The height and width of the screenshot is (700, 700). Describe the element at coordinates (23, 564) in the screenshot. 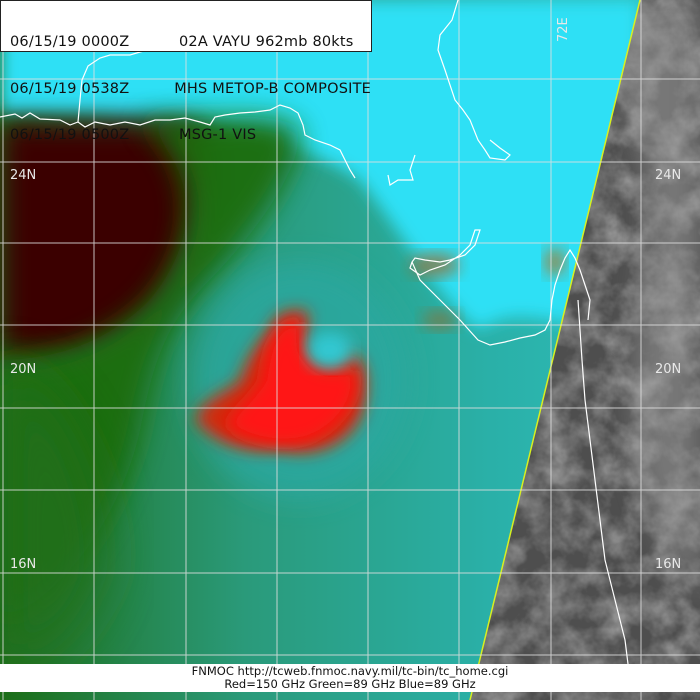

I see `lat-label-16n-left: 16N` at that location.